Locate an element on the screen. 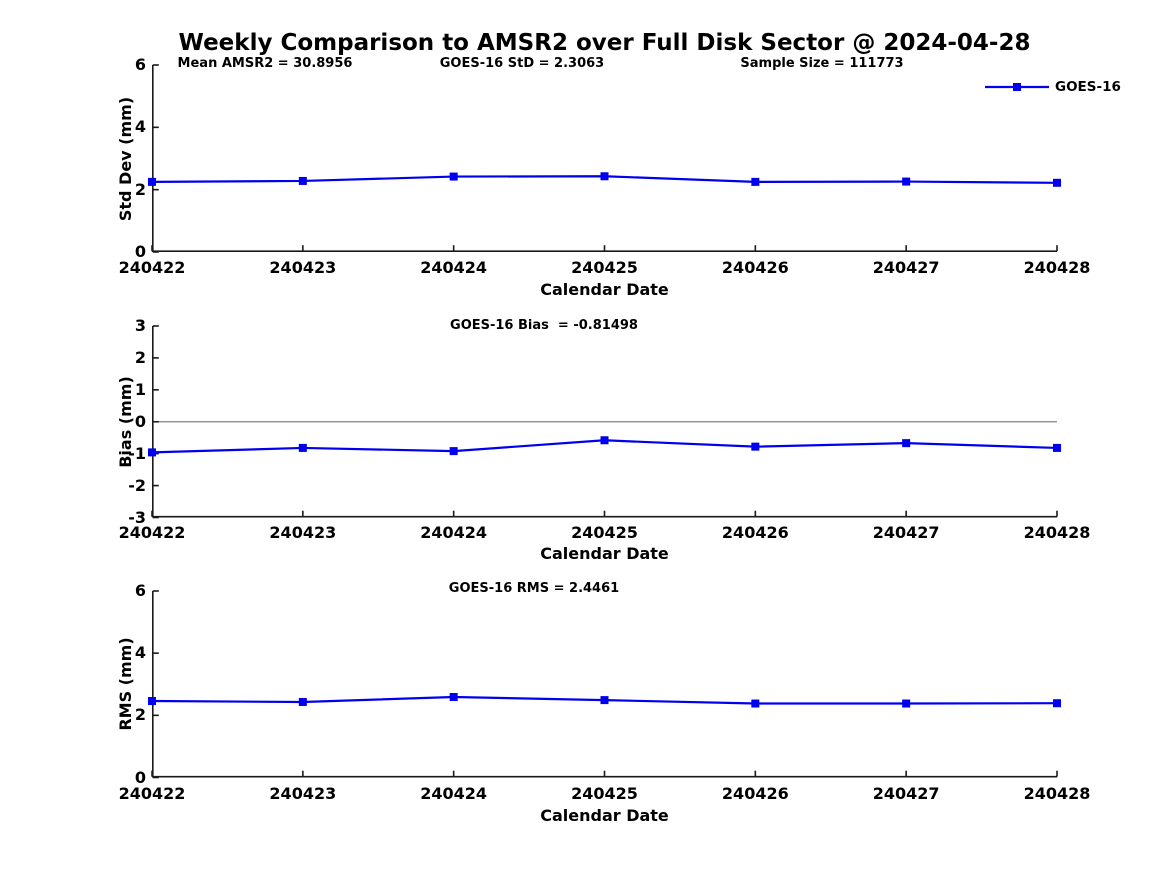  annotation-goes16-bias: GOES-16 Bias = -0.81498 is located at coordinates (544, 325).